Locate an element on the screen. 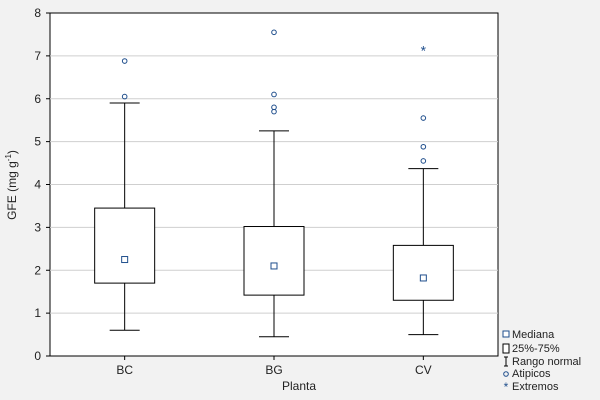 Image resolution: width=600 pixels, height=400 pixels. extreme-point: * is located at coordinates (424, 50).